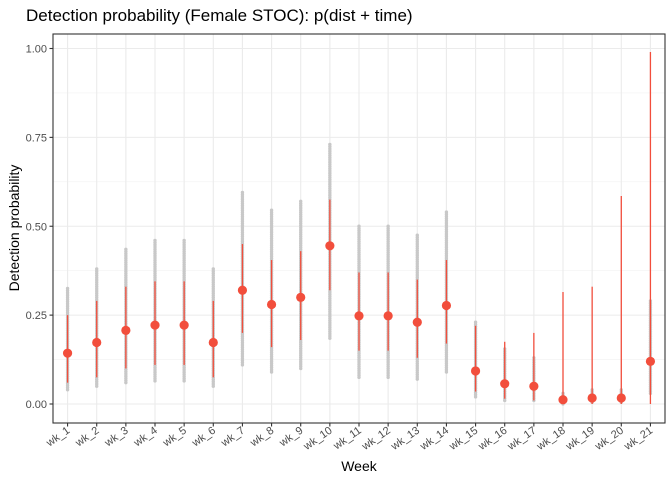 This screenshot has height=480, width=672. Describe the element at coordinates (262, 437) in the screenshot. I see `x-tick-label: wk_8` at that location.